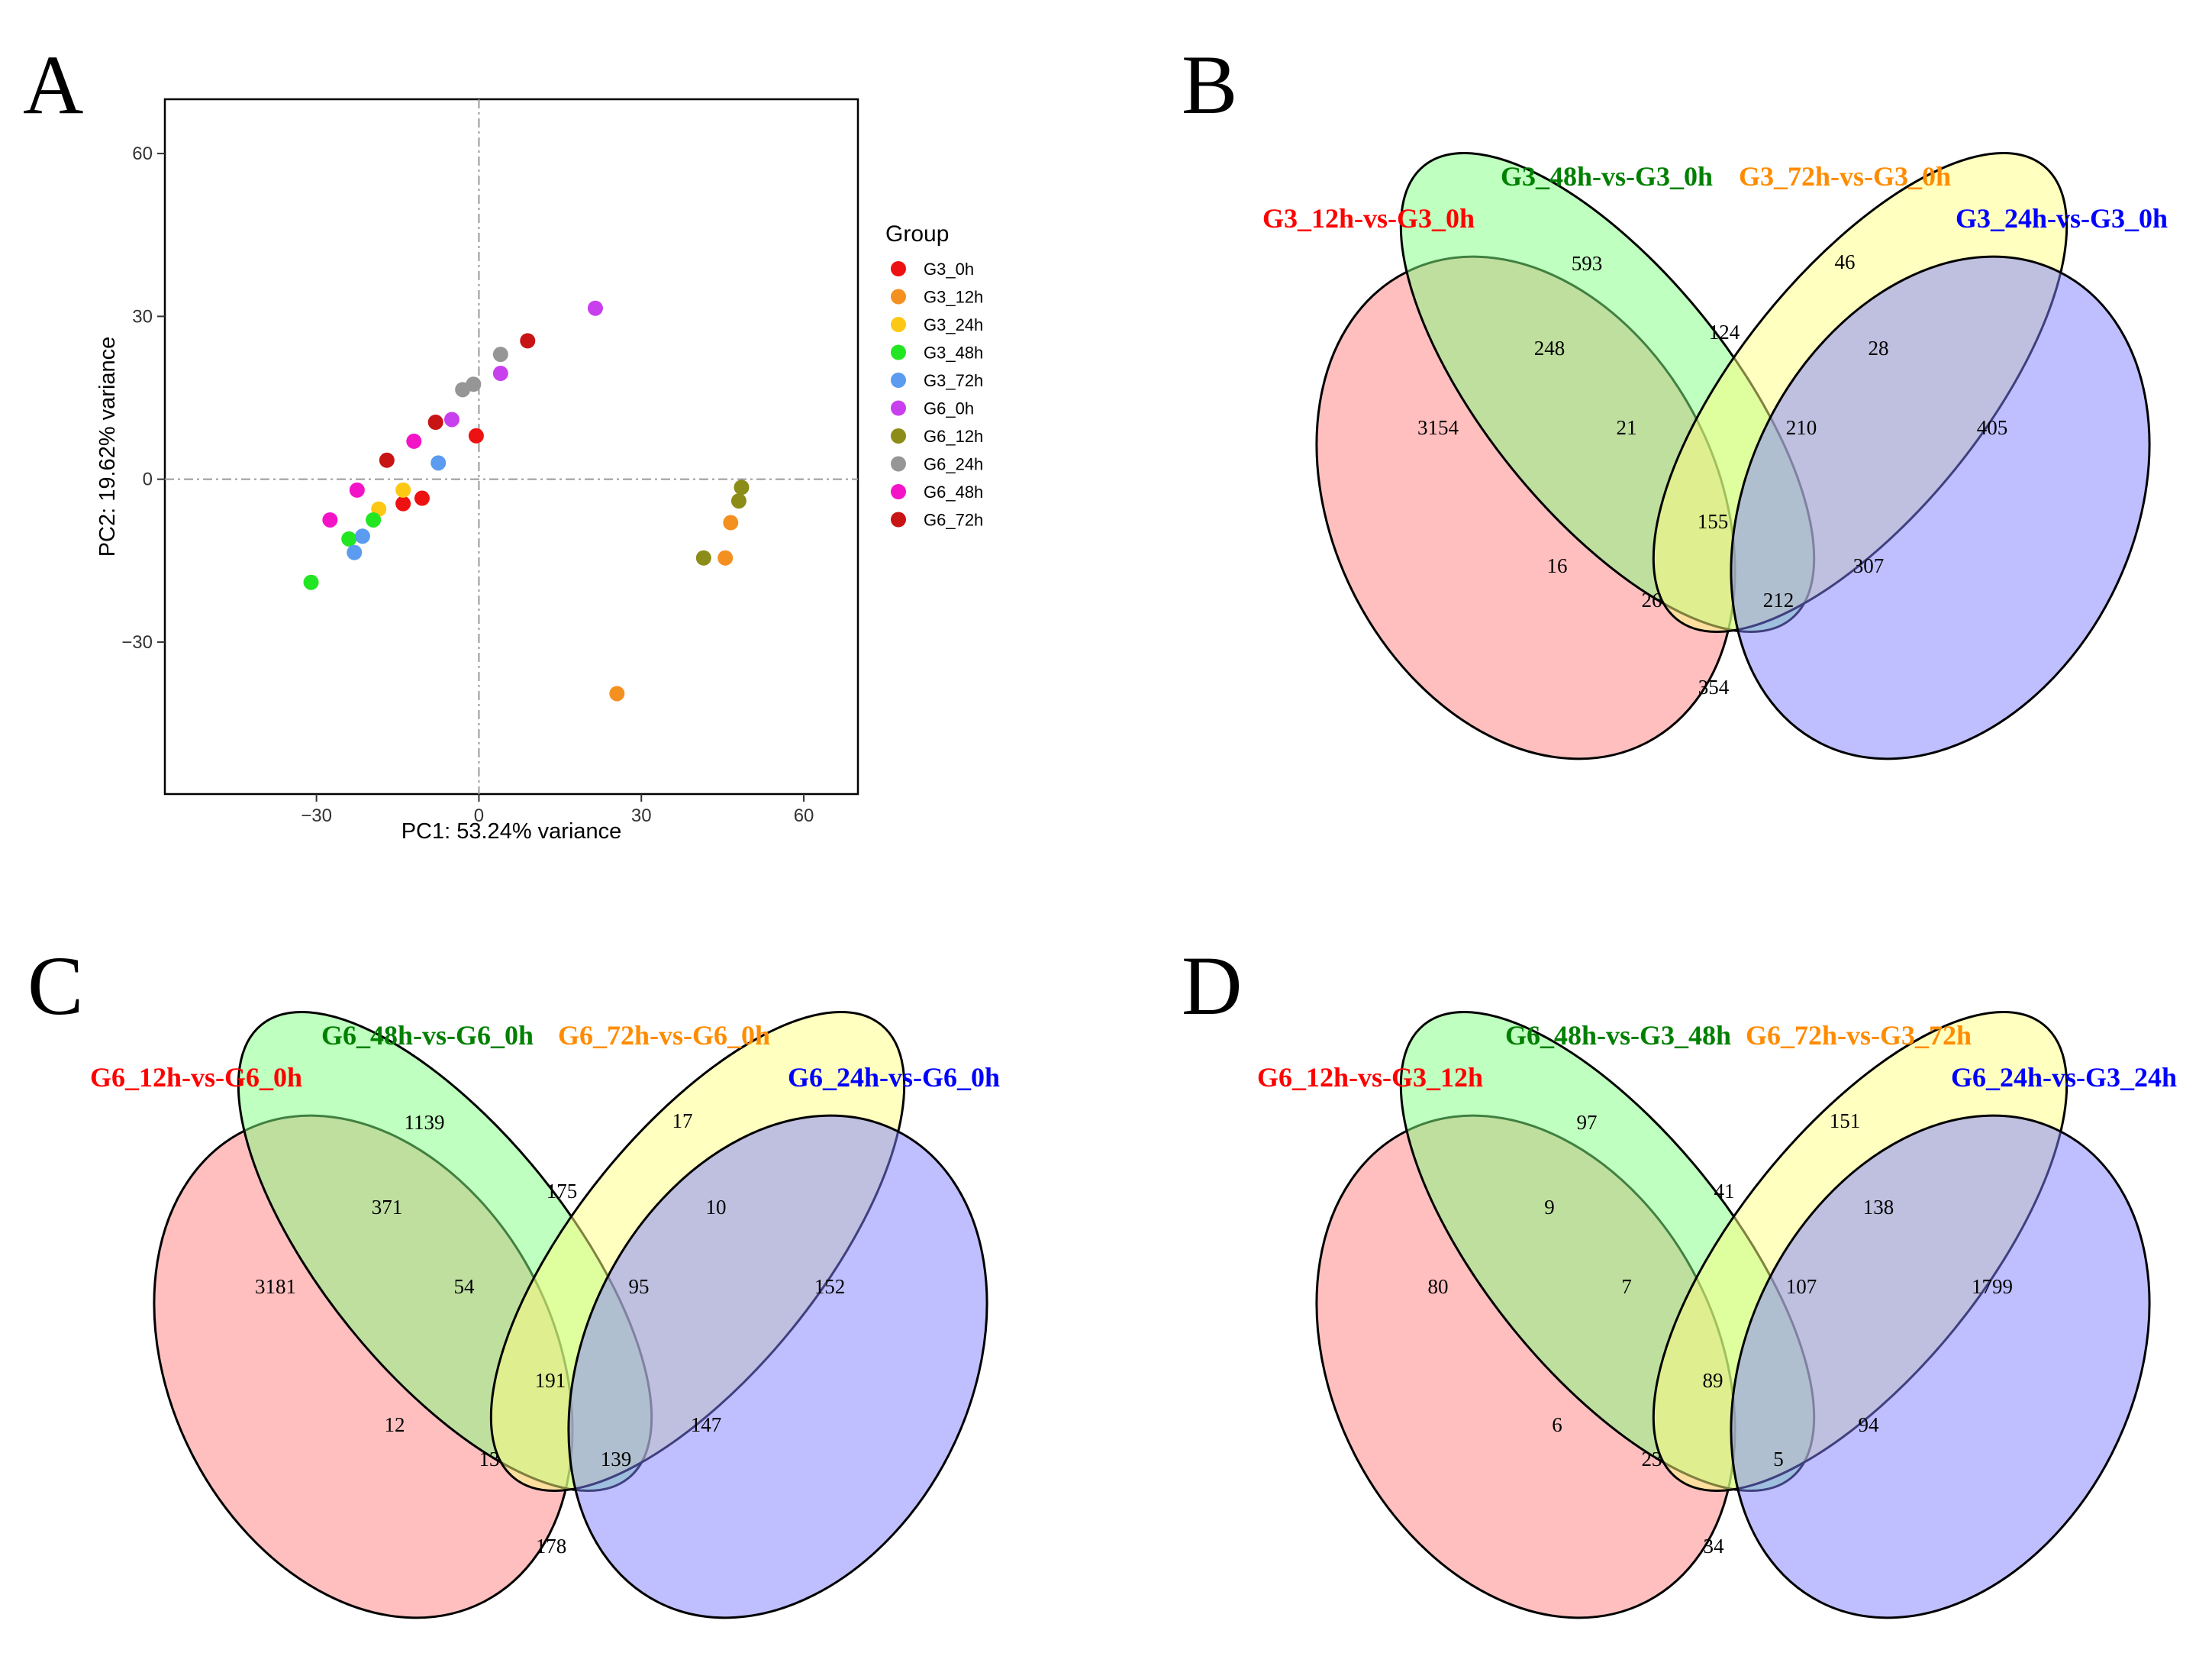  I want to click on x-tick-label: 60, so click(804, 816).